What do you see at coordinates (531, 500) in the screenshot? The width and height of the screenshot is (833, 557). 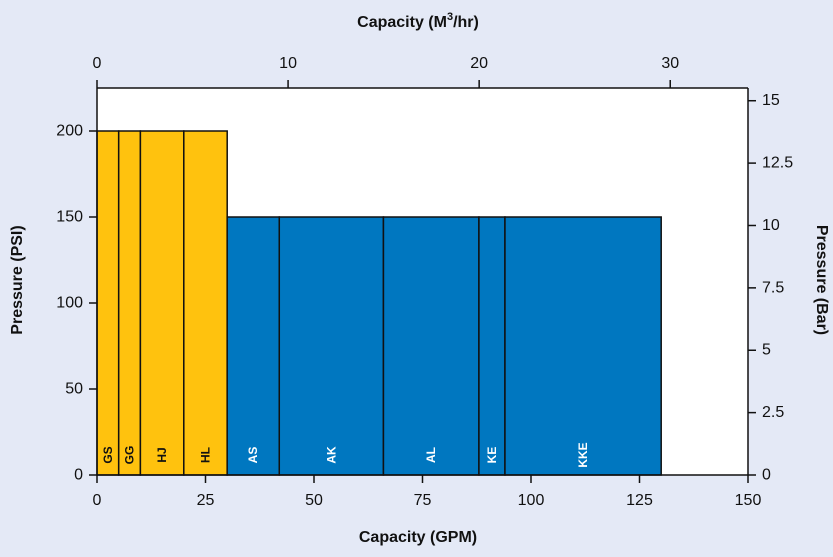 I see `x-tick-label: 100` at bounding box center [531, 500].